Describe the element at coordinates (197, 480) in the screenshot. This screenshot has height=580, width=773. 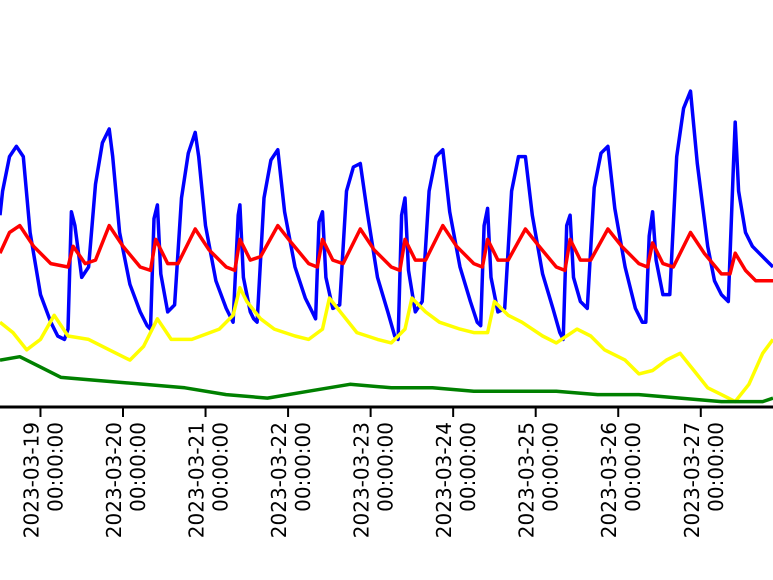
I see `x-tick-date: 2023-03-21` at that location.